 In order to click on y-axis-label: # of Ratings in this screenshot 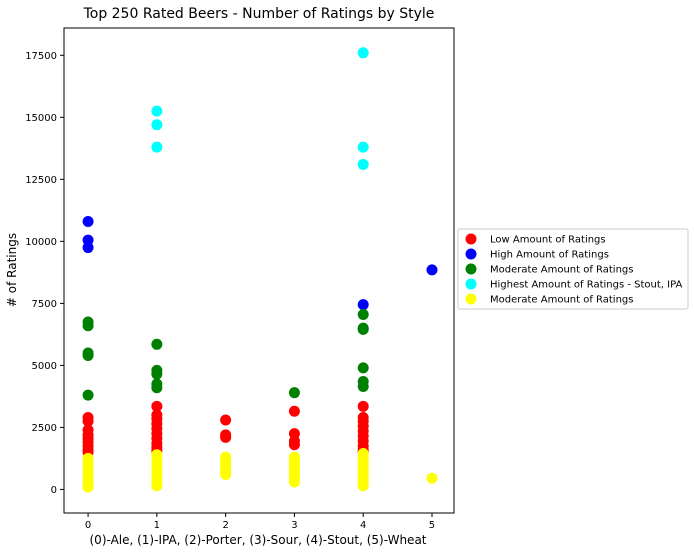, I will do `click(12, 270)`.